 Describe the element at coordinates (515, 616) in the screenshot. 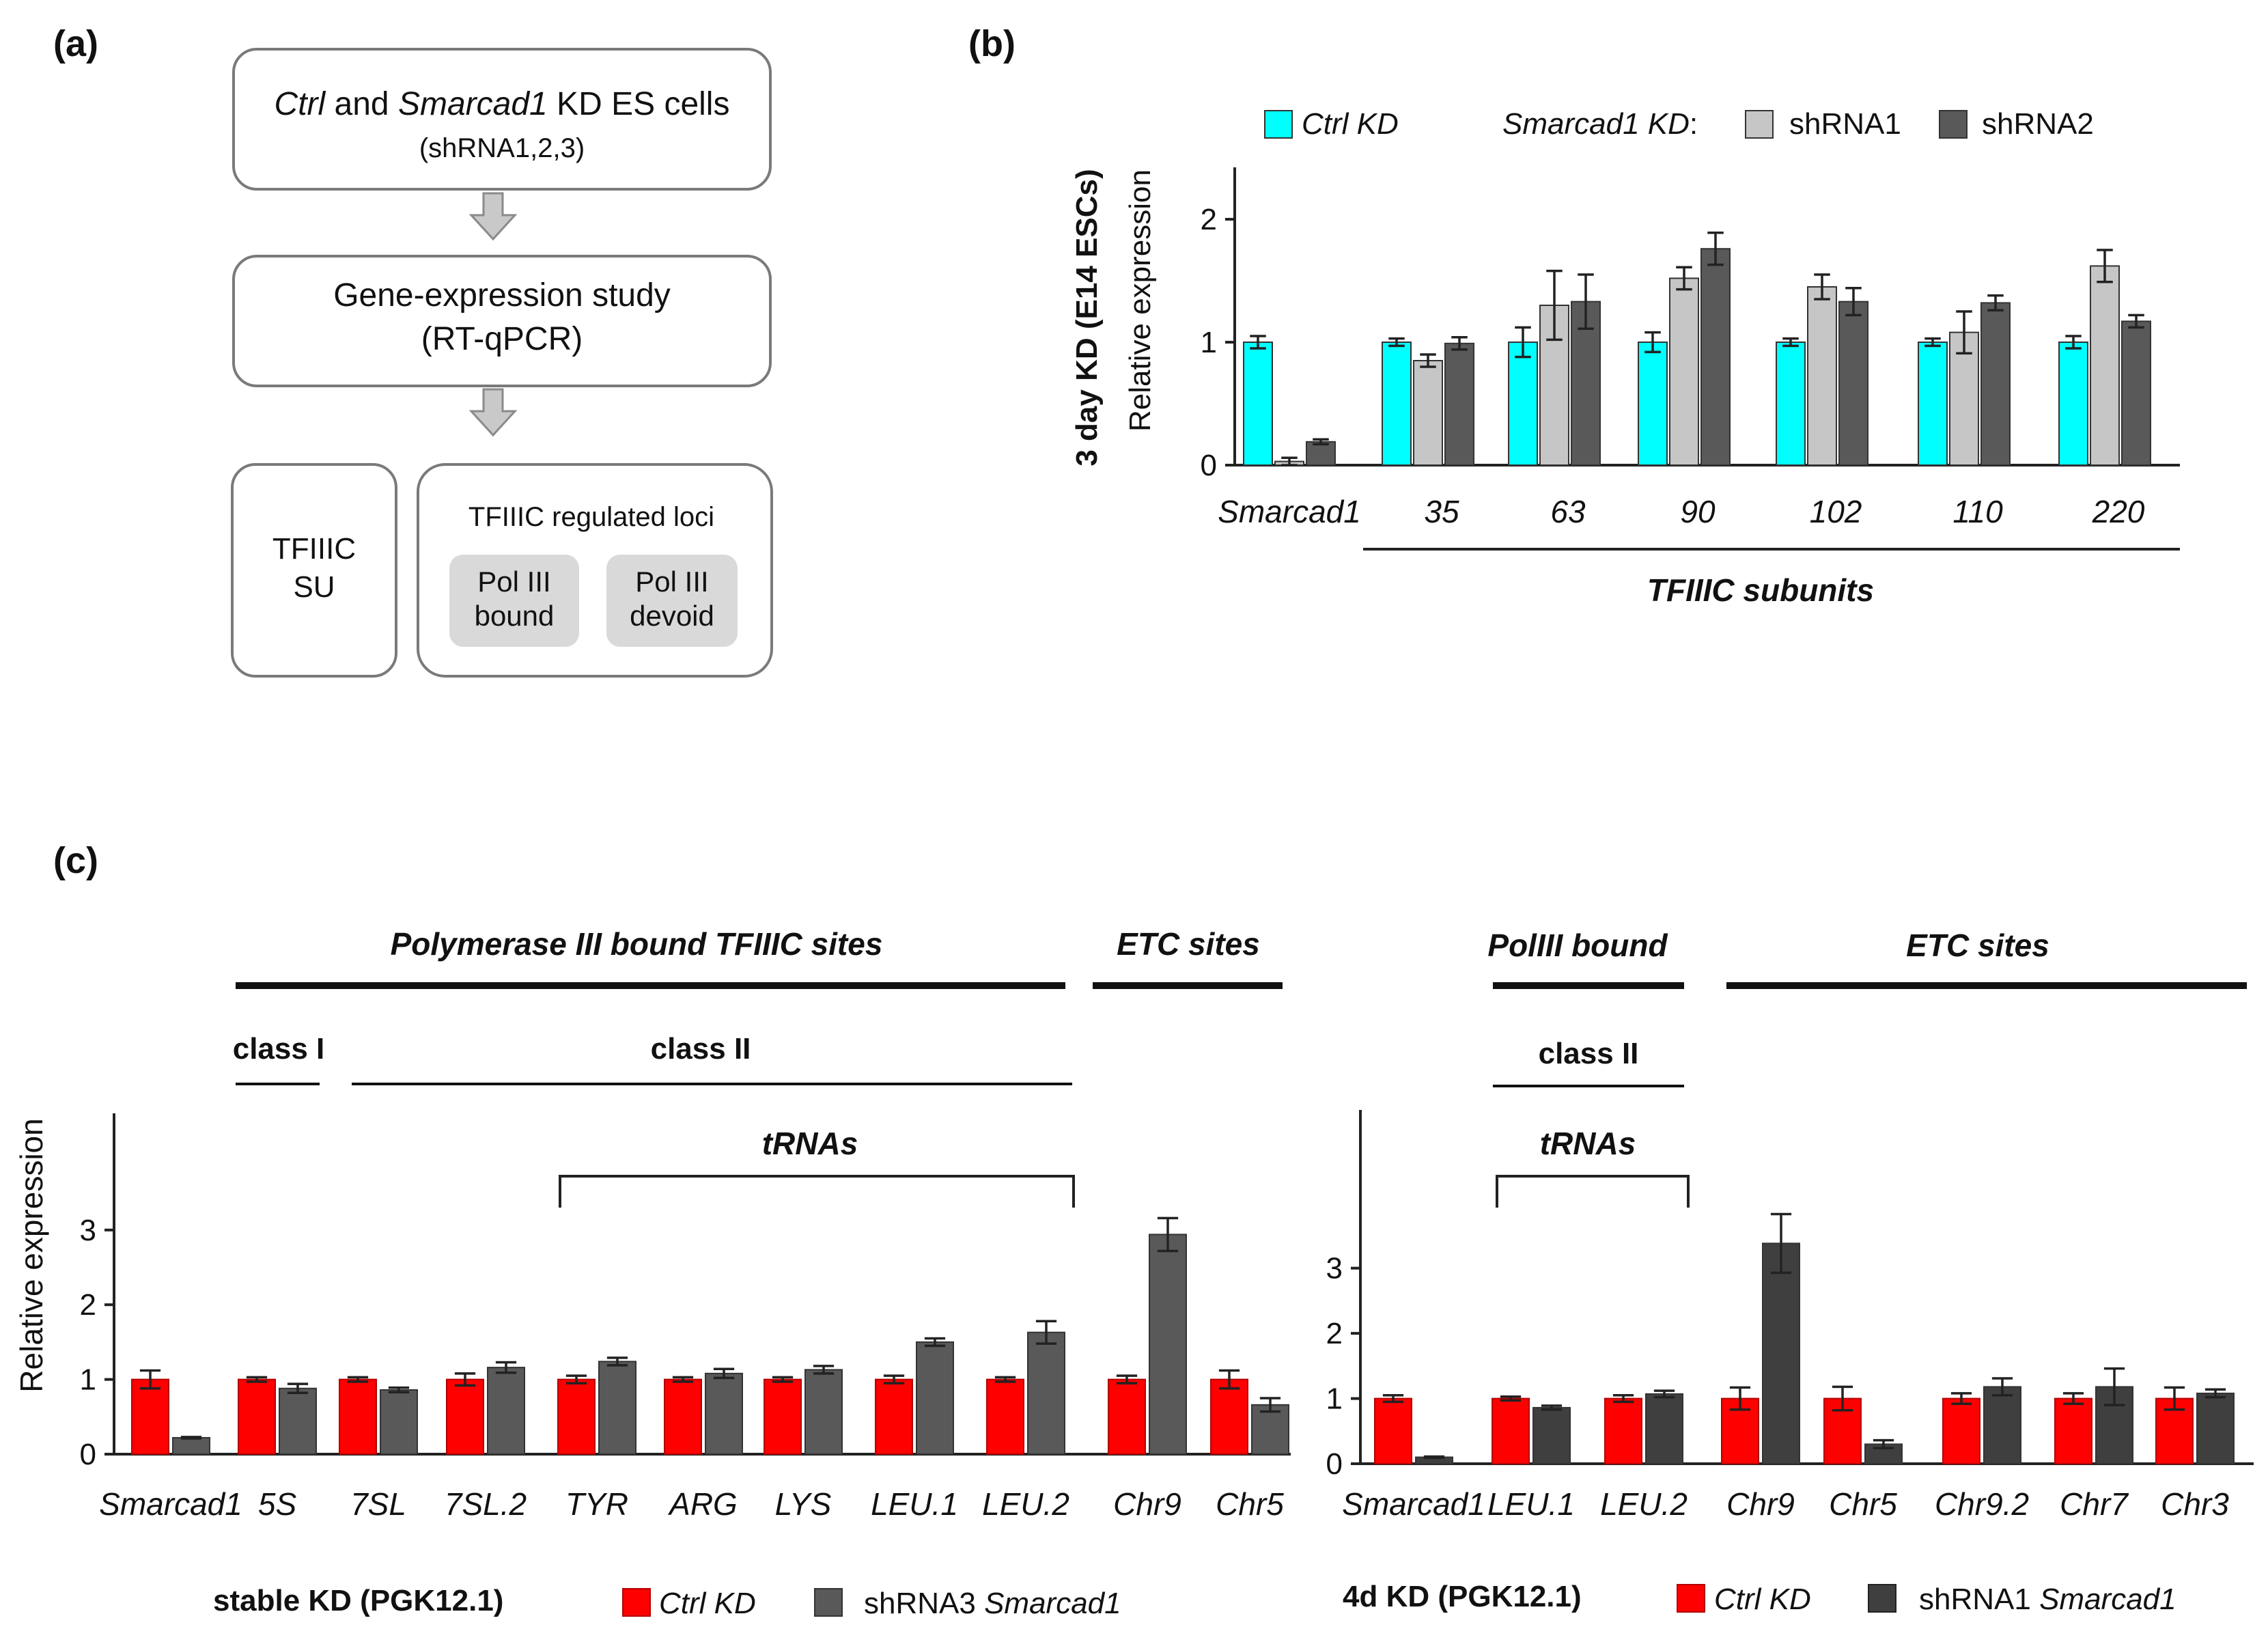

I see `pol3-bound-line2: bound` at that location.